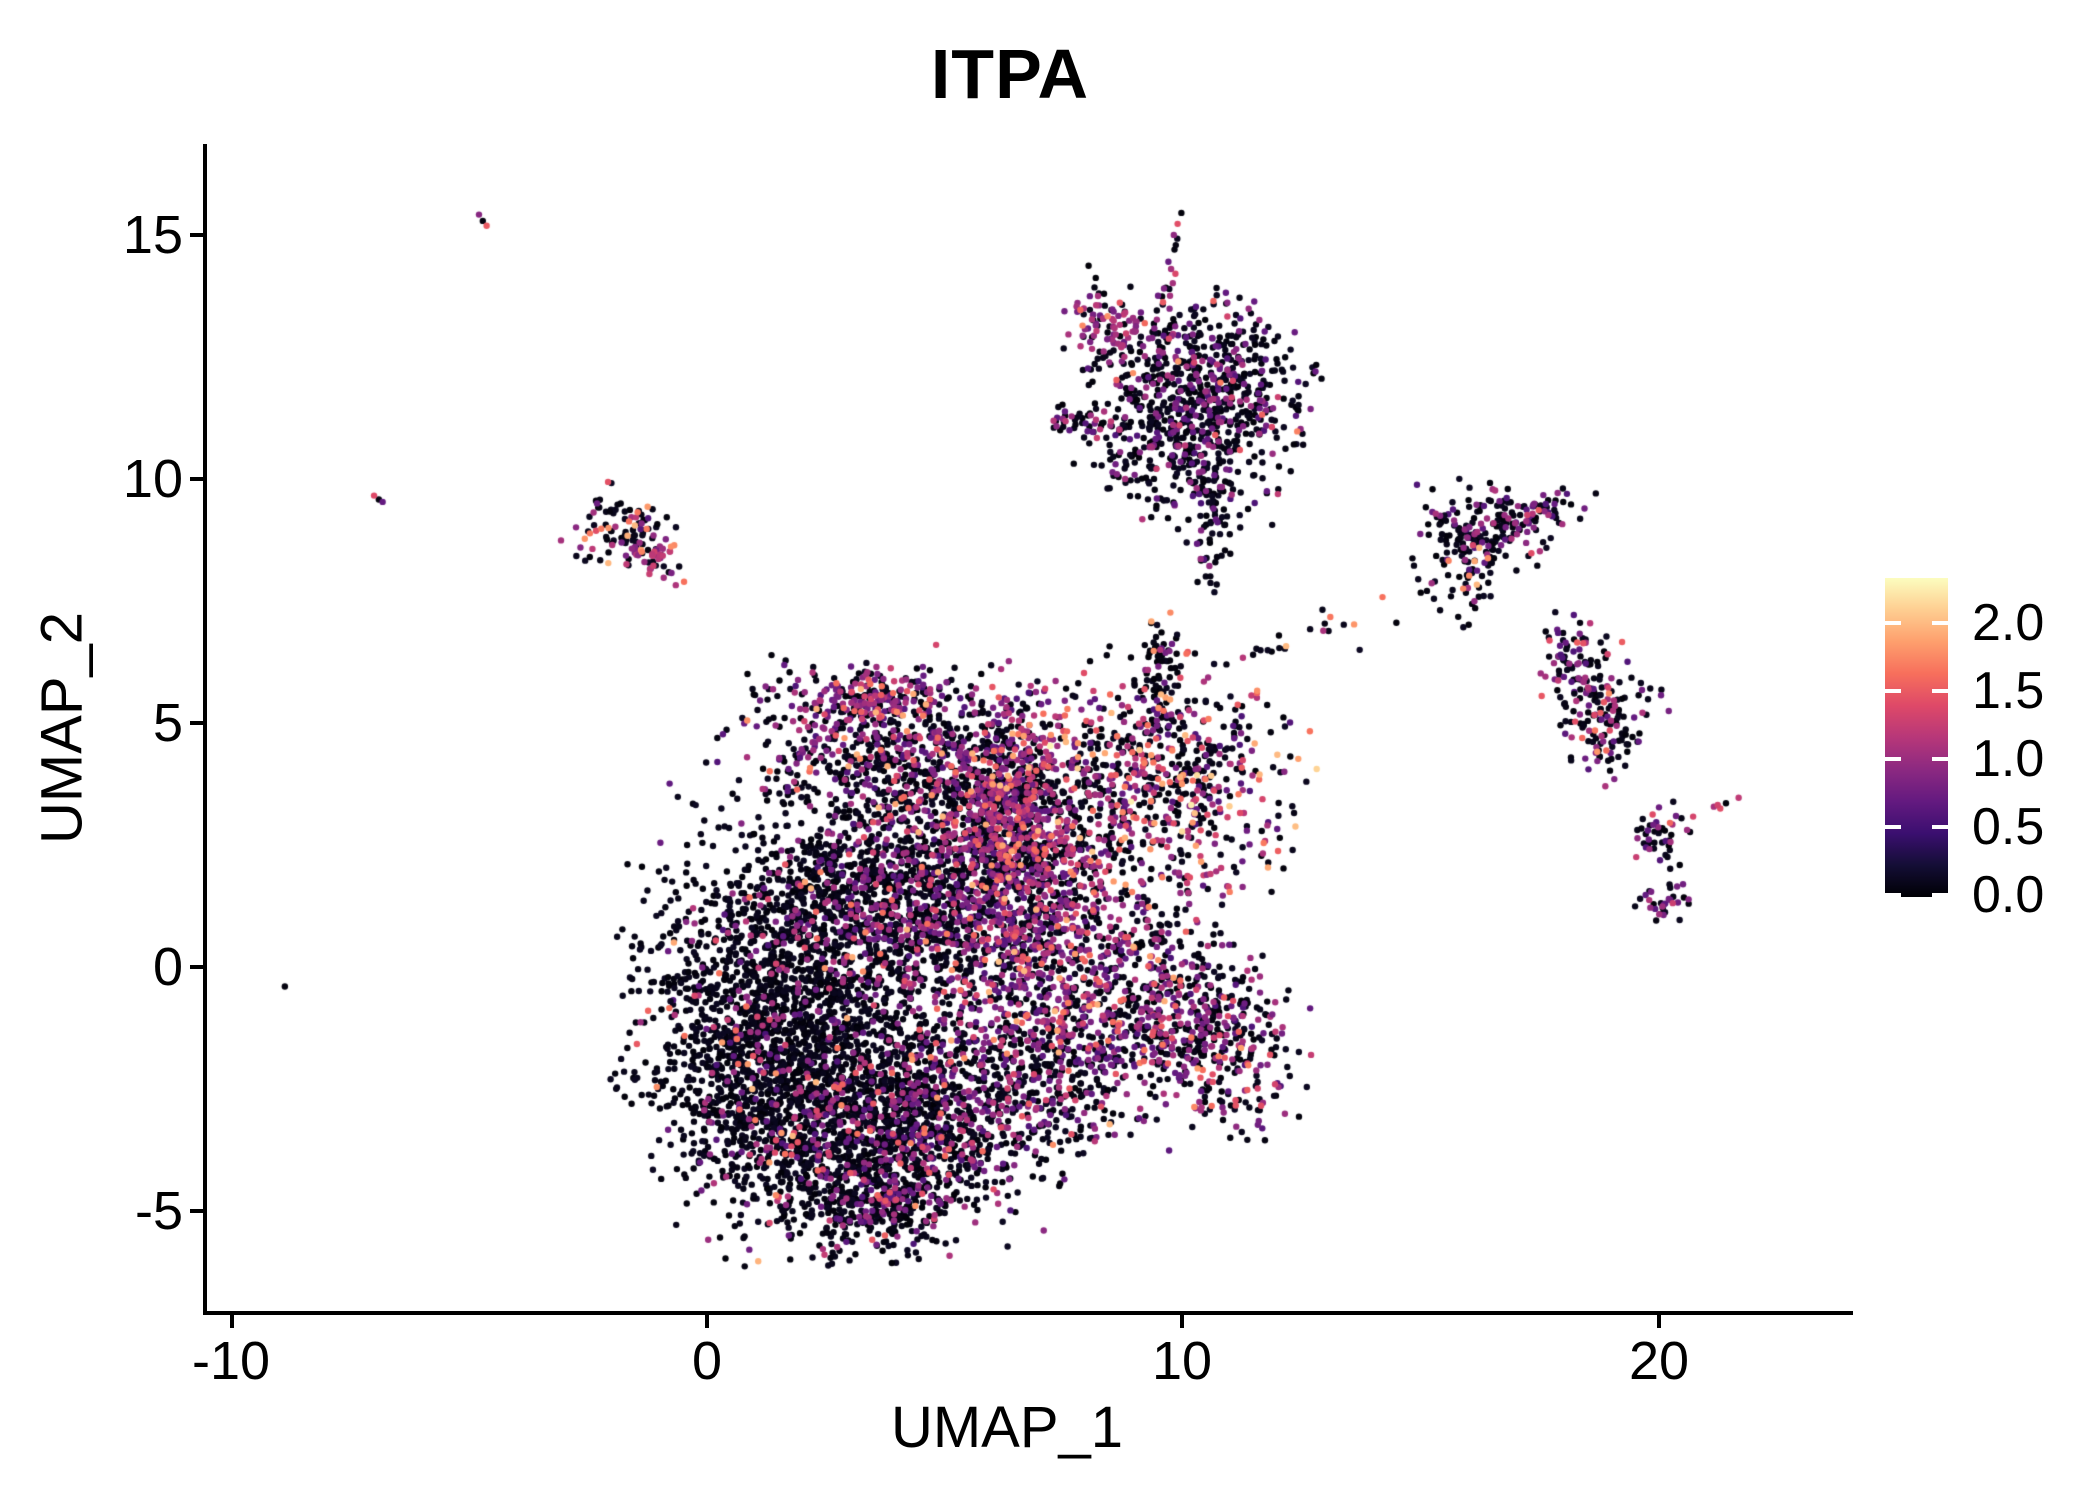 The height and width of the screenshot is (1500, 2100). Describe the element at coordinates (158, 1211) in the screenshot. I see `y-tick-label: -5` at that location.